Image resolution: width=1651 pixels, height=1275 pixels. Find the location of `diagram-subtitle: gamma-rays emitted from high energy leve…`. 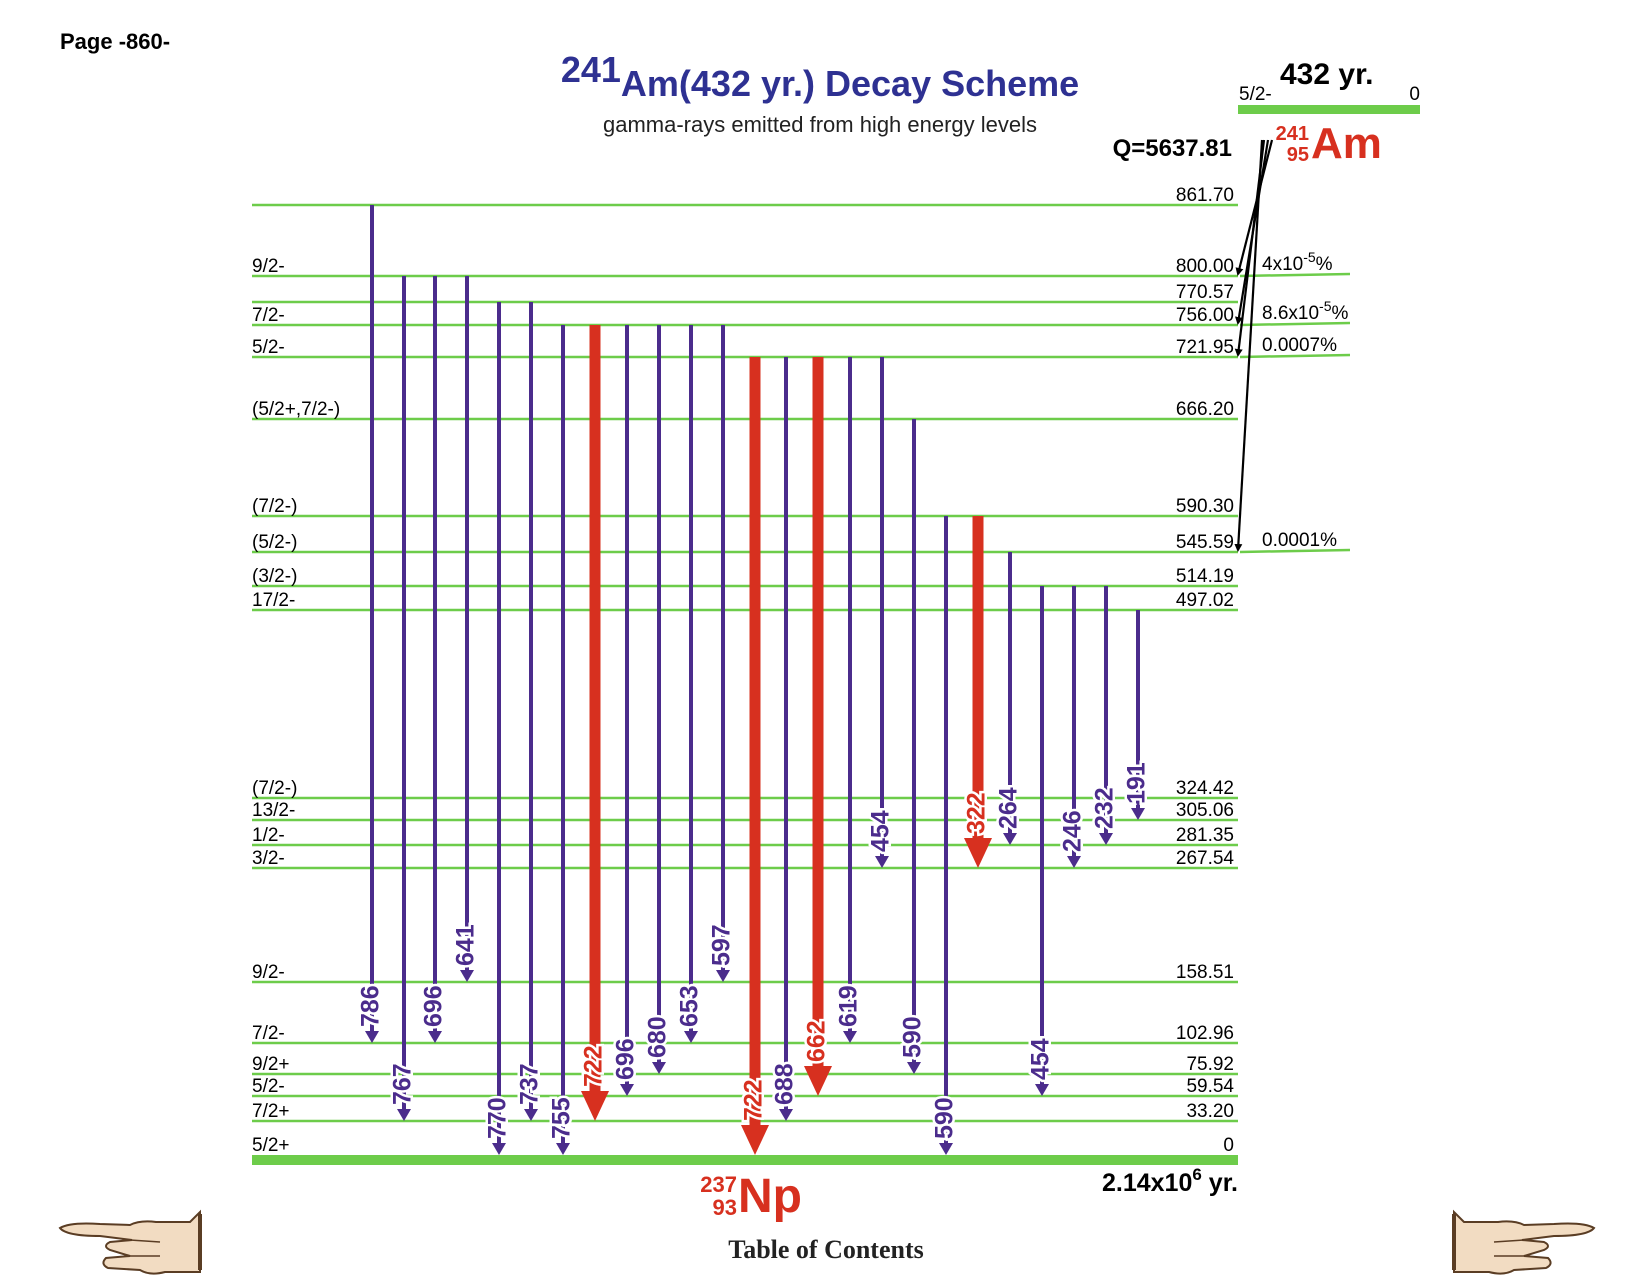

diagram-subtitle: gamma-rays emitted from high energy leve… is located at coordinates (820, 124).